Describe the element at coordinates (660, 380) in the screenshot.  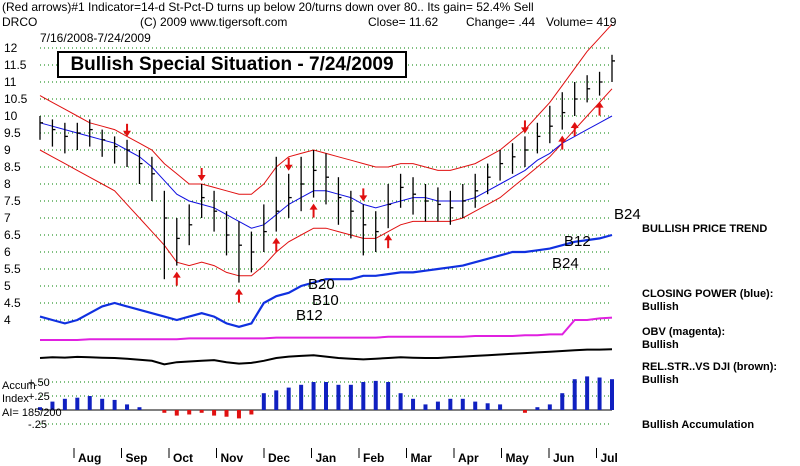
I see `label-rel-str-status: Bullish` at that location.